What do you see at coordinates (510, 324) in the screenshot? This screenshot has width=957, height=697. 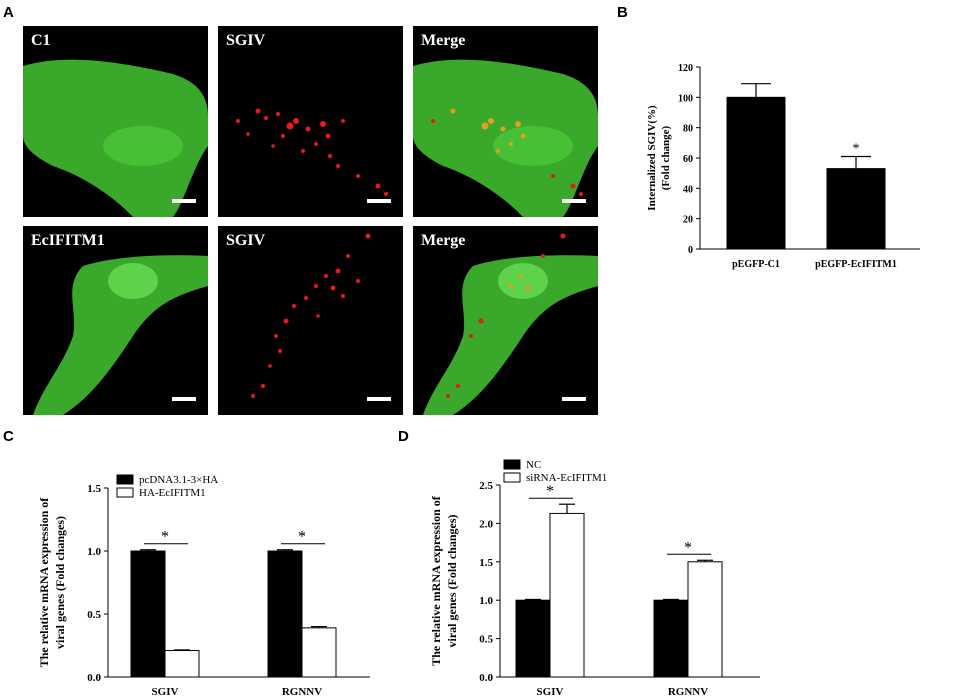 I see `micrograph-merge-2-image` at bounding box center [510, 324].